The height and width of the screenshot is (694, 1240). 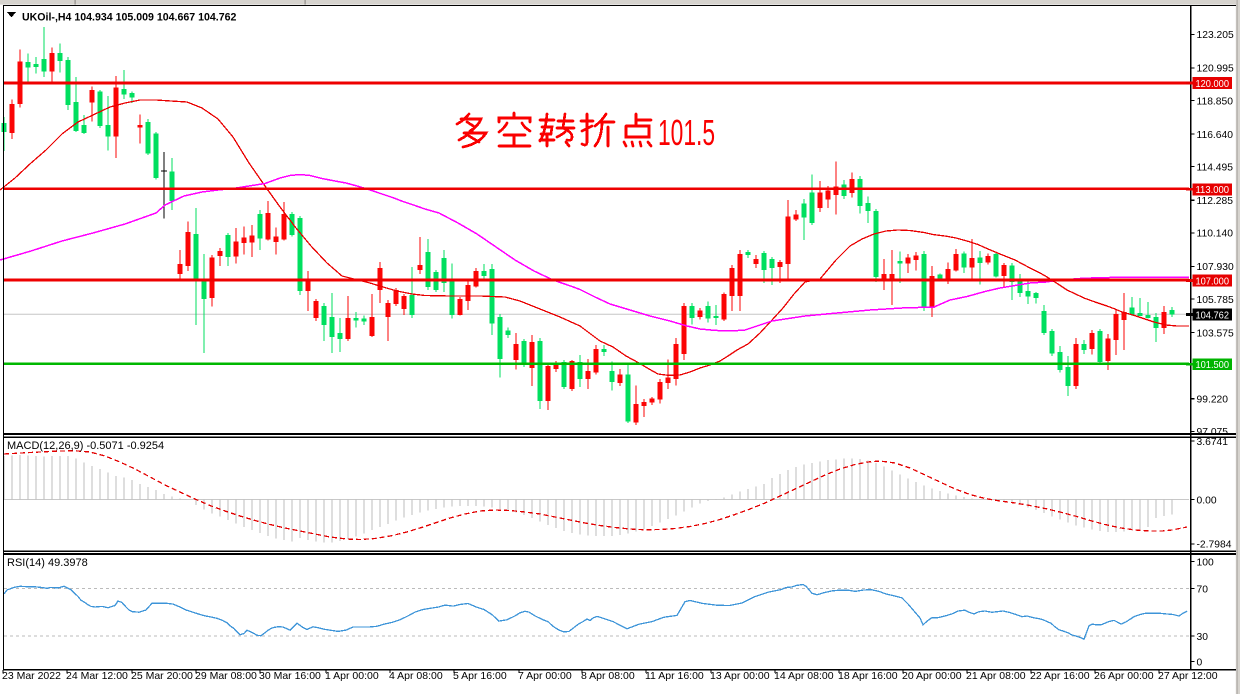 What do you see at coordinates (1215, 234) in the screenshot?
I see `svg-text: 110.140` at bounding box center [1215, 234].